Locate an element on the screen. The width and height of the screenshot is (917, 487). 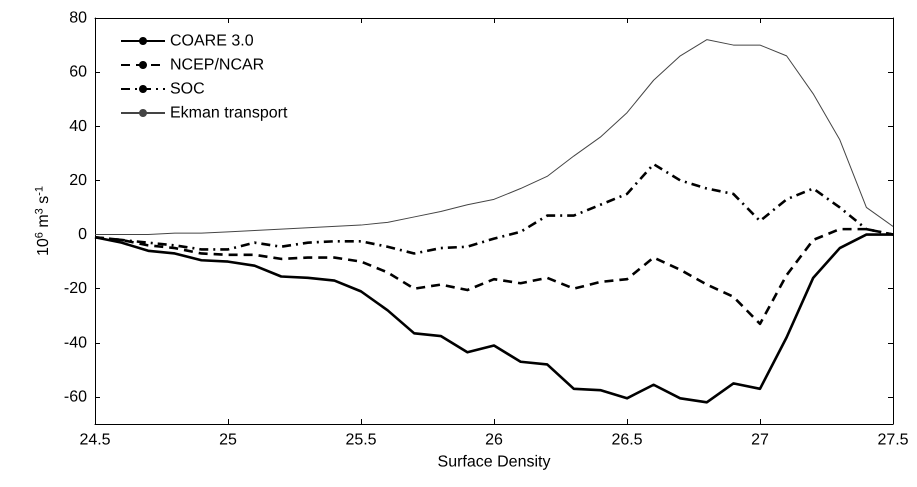
x-tick-label: 26 is located at coordinates (494, 440).